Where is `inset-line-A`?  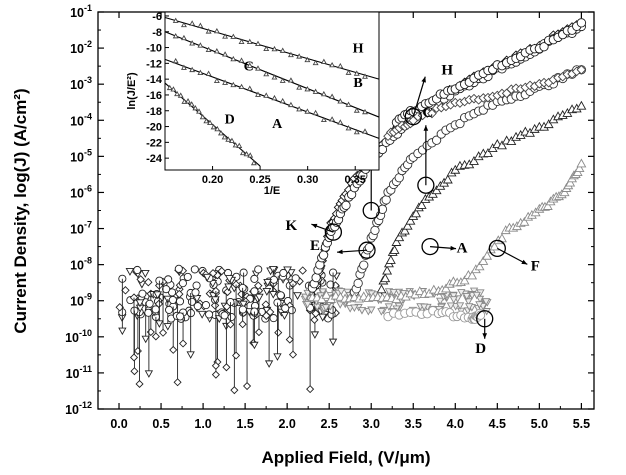 inset-line-A is located at coordinates (272, 98).